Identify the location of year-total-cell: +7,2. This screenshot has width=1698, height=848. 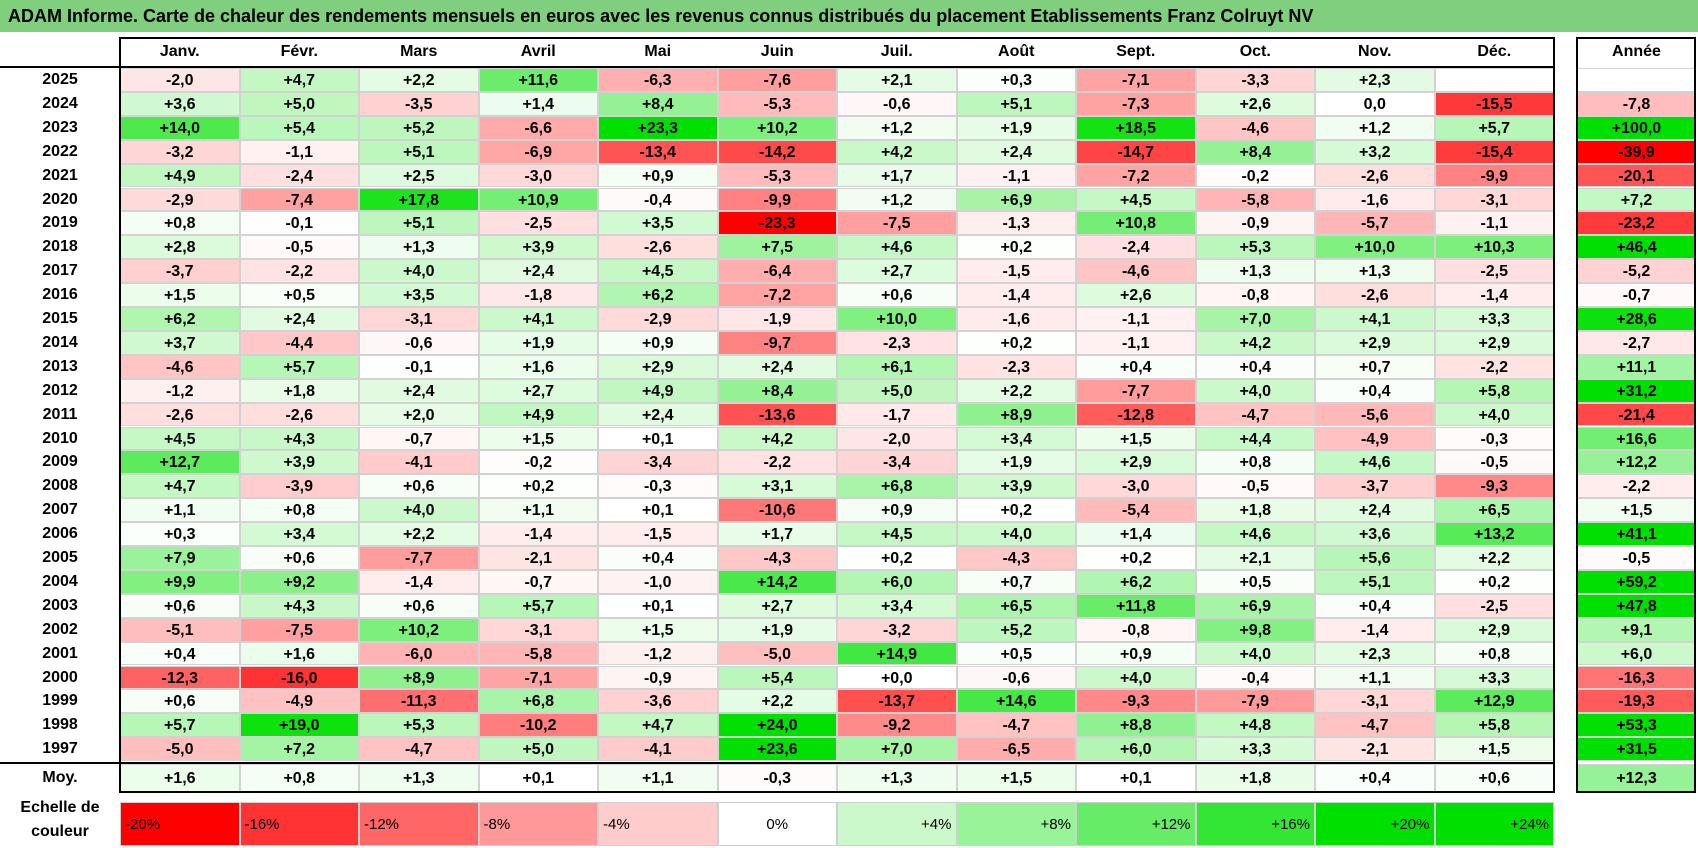
(1636, 199).